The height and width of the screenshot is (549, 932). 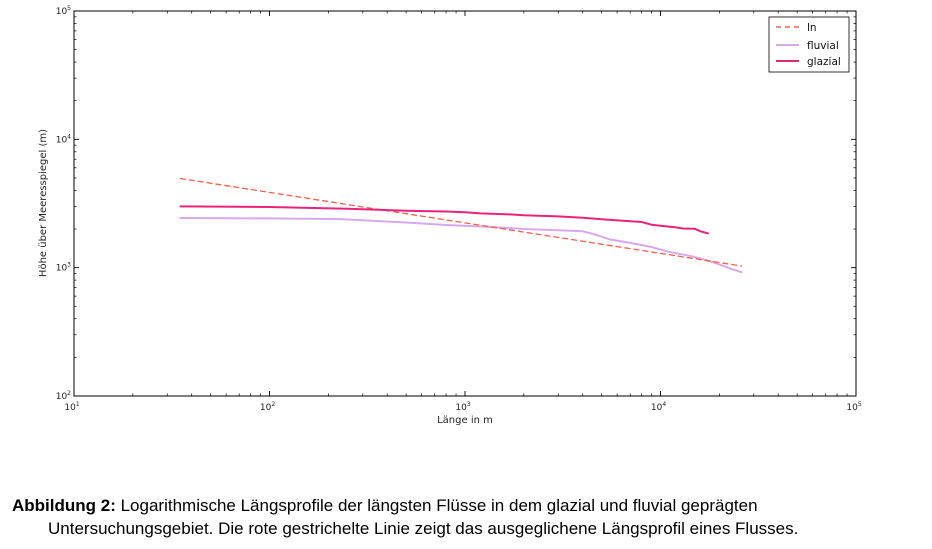 What do you see at coordinates (465, 420) in the screenshot?
I see `x-axis-label: Länge in m` at bounding box center [465, 420].